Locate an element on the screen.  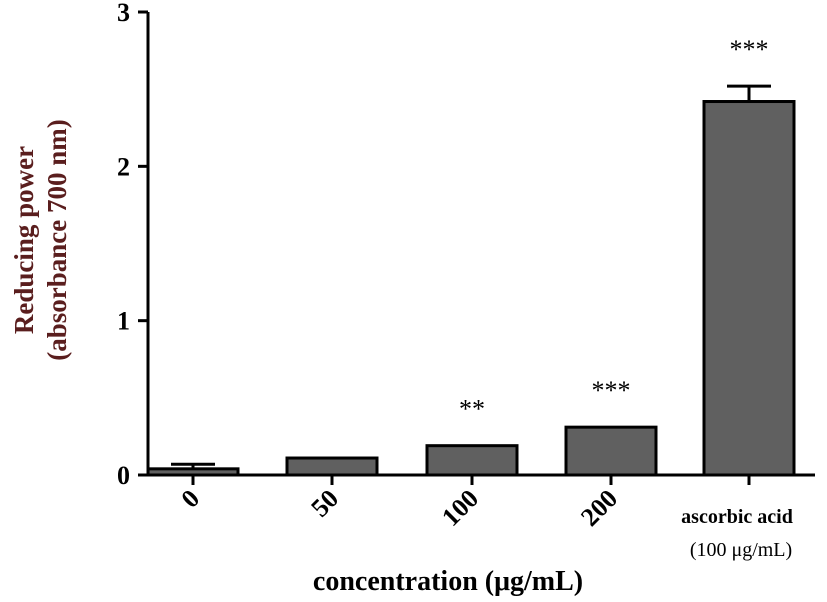
x-ticks: 0 50 100 200 ascorbic acid (100 μg/mL) is located at coordinates (484, 518).